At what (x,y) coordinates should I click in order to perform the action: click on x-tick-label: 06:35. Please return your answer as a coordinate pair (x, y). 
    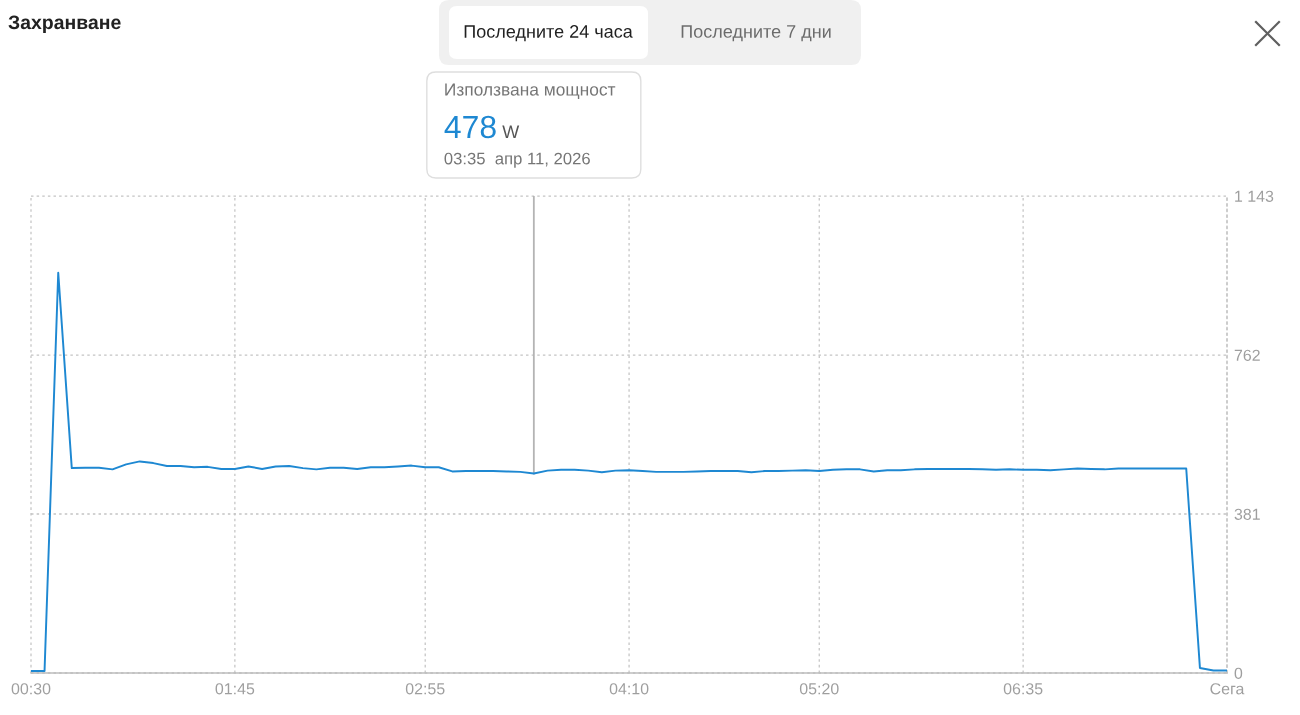
    Looking at the image, I should click on (1023, 689).